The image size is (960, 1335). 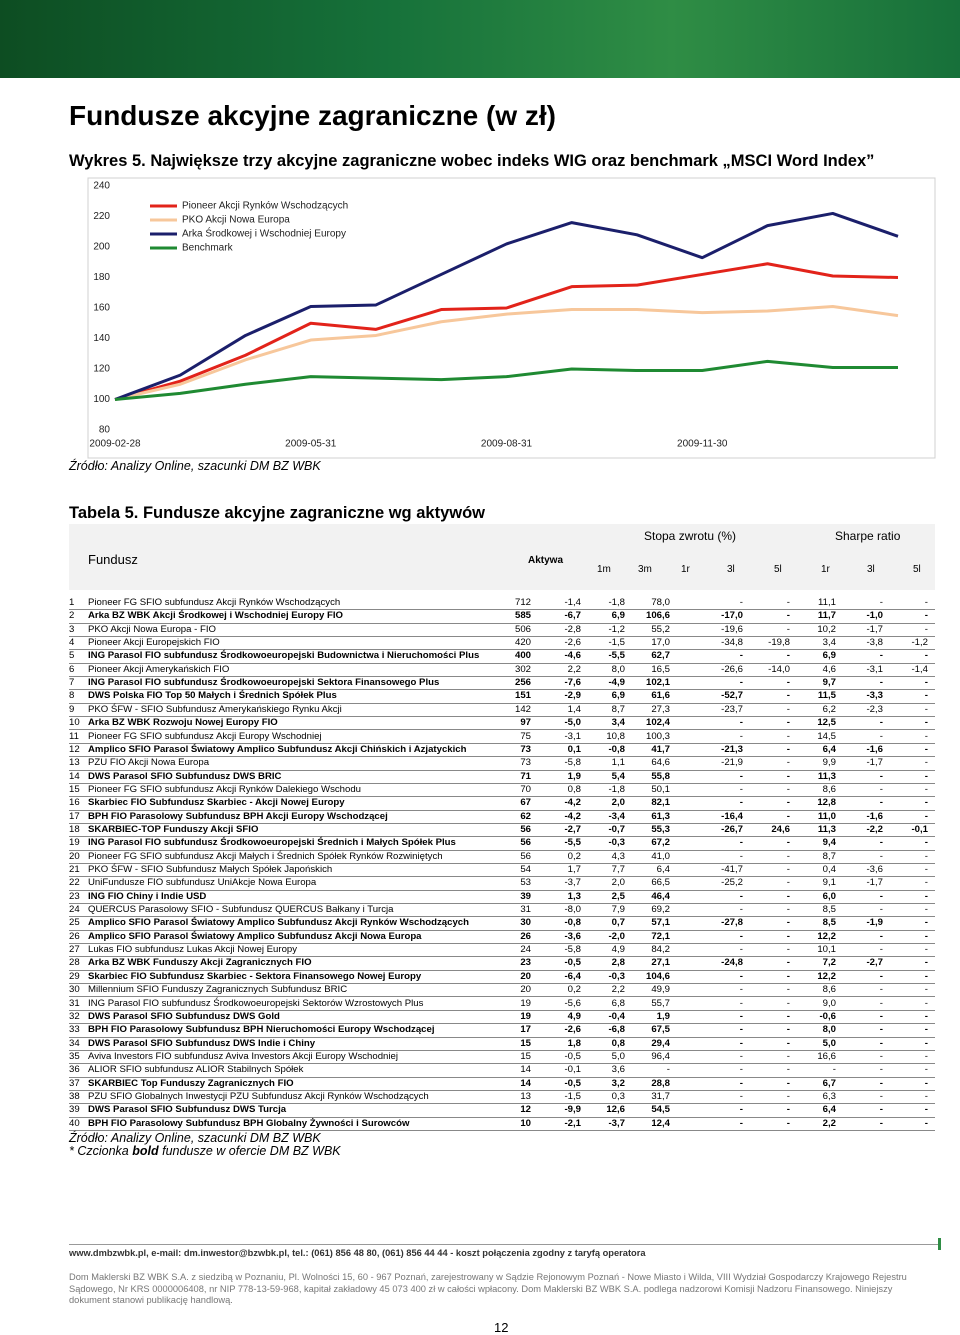 I want to click on cell-value: 4,3, so click(x=618, y=856).